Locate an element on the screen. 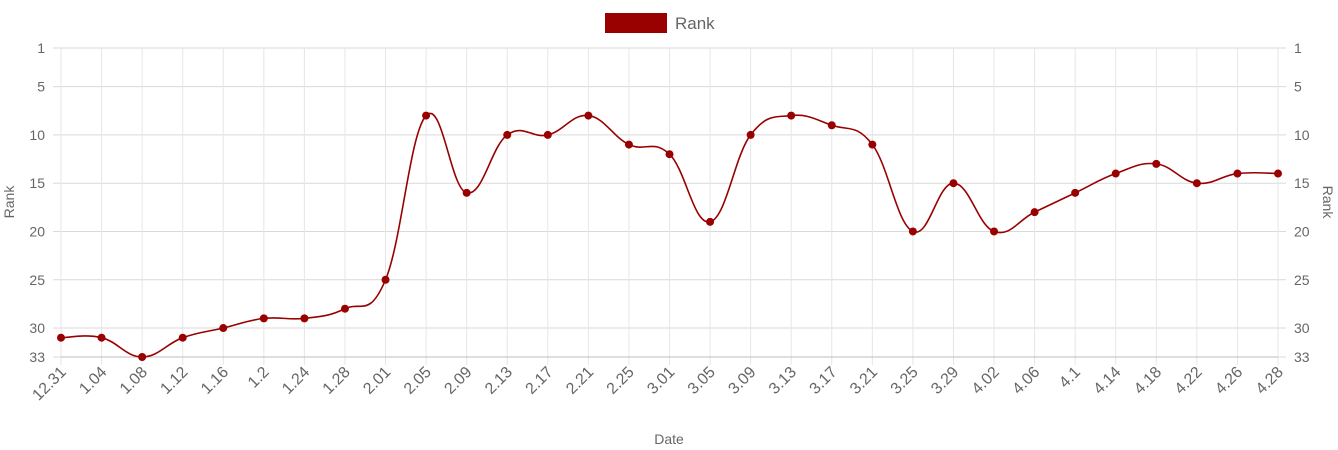  y-axis-title-right: Rank is located at coordinates (1328, 203).